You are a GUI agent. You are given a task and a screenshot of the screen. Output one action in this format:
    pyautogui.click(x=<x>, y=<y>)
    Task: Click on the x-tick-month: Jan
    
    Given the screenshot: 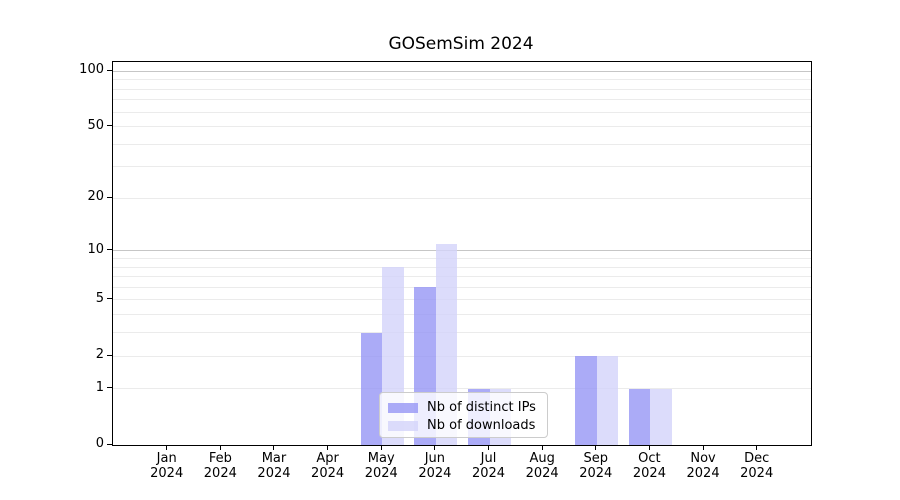 What is the action you would take?
    pyautogui.click(x=166, y=458)
    